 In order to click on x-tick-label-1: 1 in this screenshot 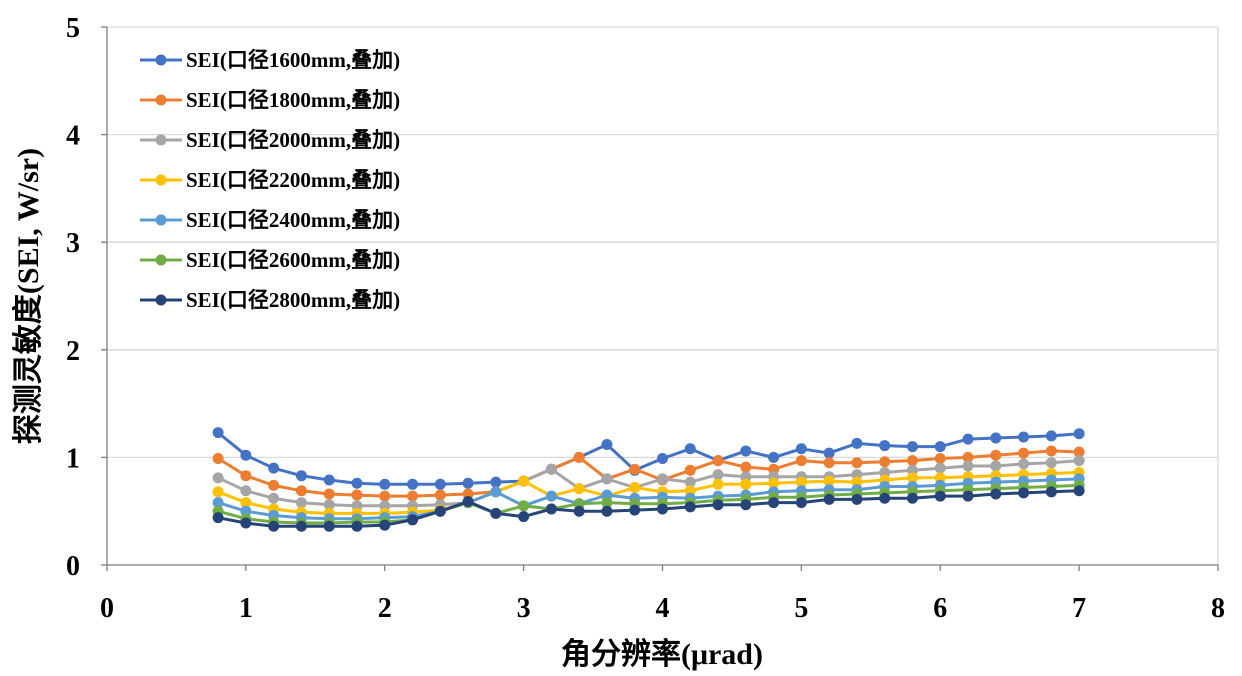, I will do `click(246, 608)`.